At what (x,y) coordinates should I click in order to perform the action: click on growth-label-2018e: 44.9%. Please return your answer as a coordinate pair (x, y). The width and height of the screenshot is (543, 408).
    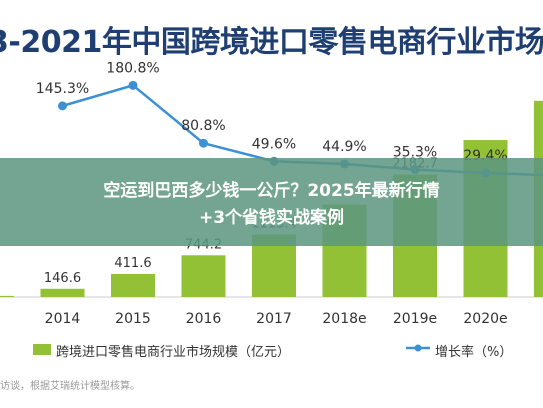
    Looking at the image, I should click on (344, 147).